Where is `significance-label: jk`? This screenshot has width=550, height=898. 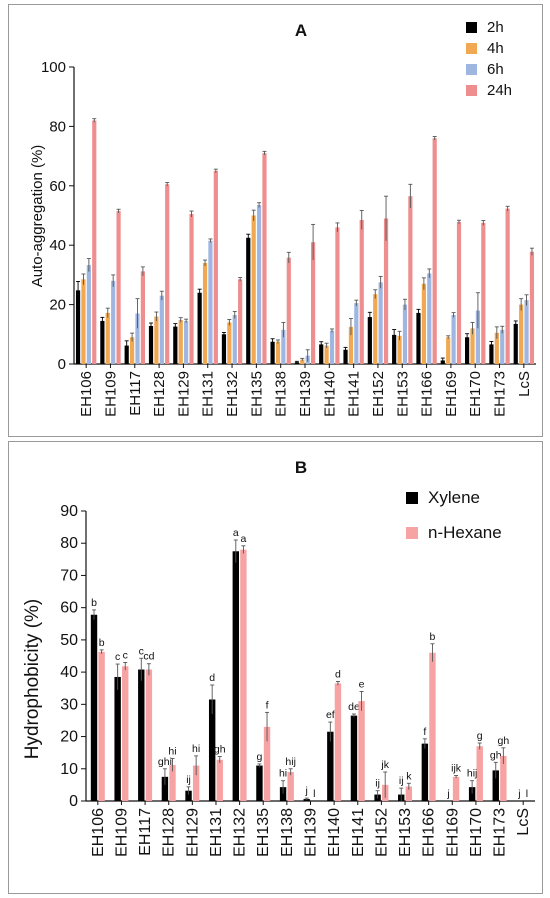
significance-label: jk is located at coordinates (384, 765).